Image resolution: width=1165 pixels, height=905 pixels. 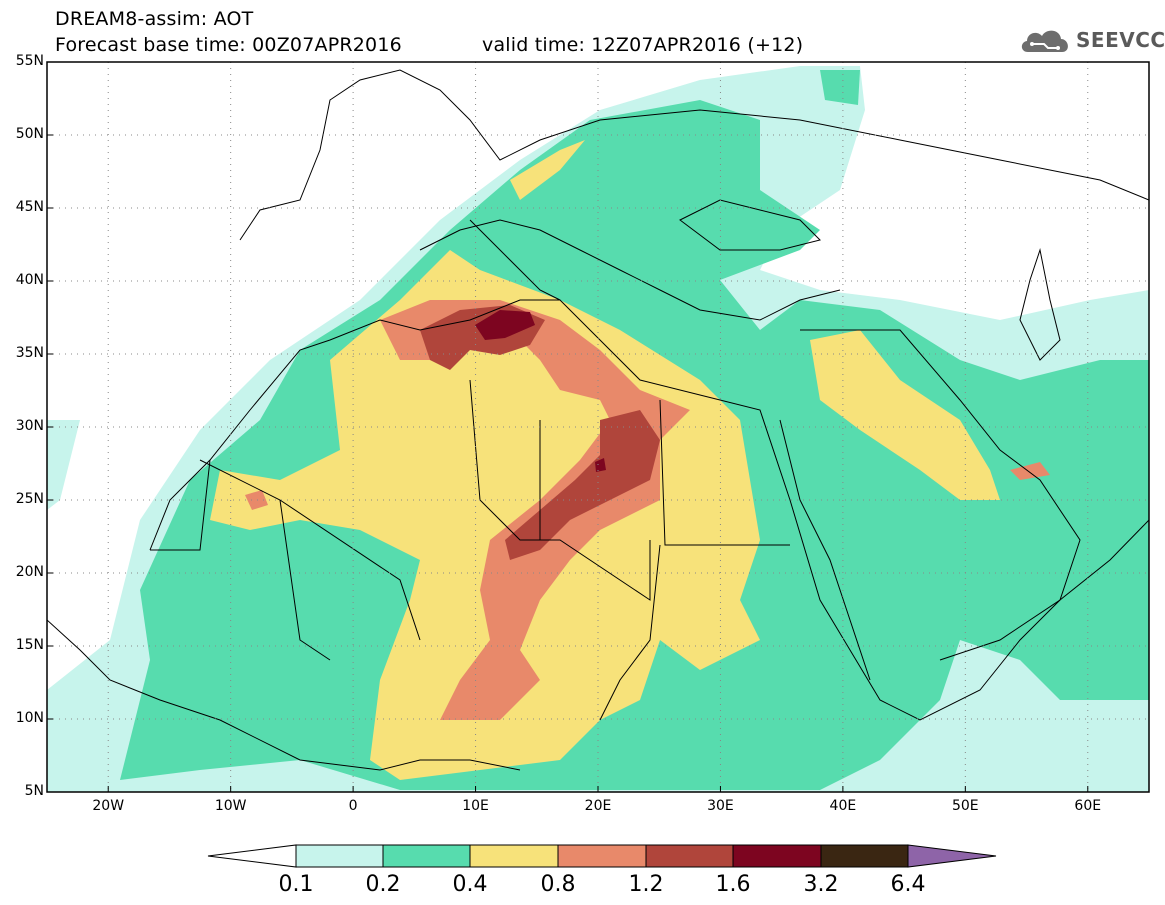 I want to click on coastline-red-sea, so click(x=825, y=550).